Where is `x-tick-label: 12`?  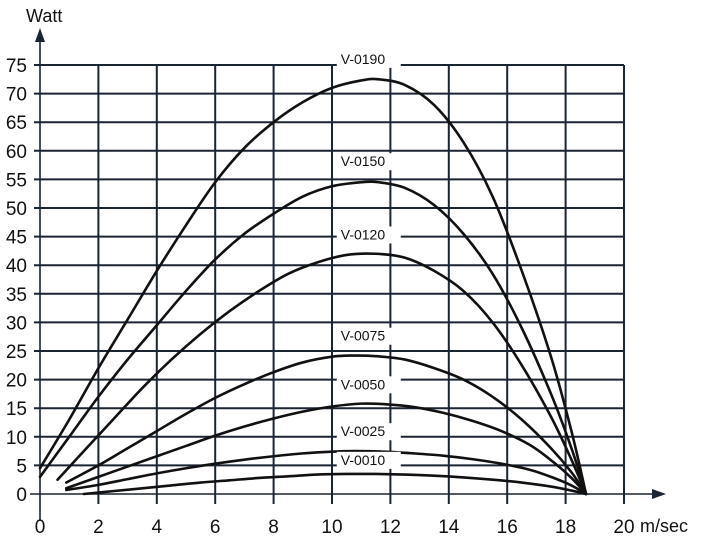 x-tick-label: 12 is located at coordinates (390, 527).